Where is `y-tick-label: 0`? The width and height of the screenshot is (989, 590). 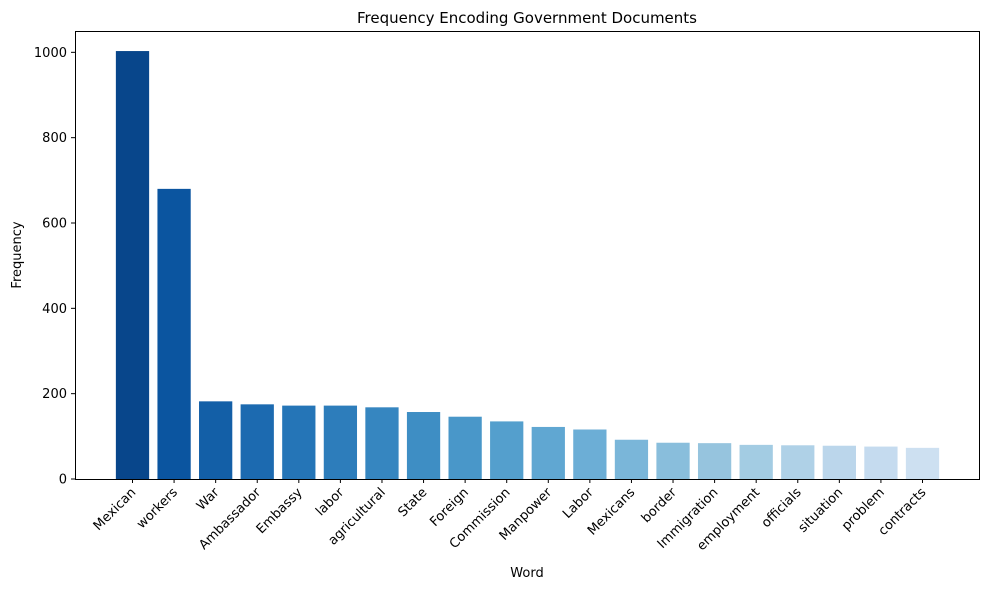 y-tick-label: 0 is located at coordinates (63, 480).